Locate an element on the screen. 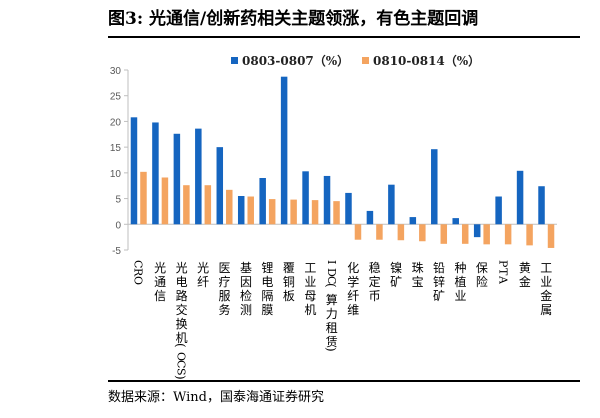 The height and width of the screenshot is (418, 600). svg-text: 珠 is located at coordinates (418, 268).